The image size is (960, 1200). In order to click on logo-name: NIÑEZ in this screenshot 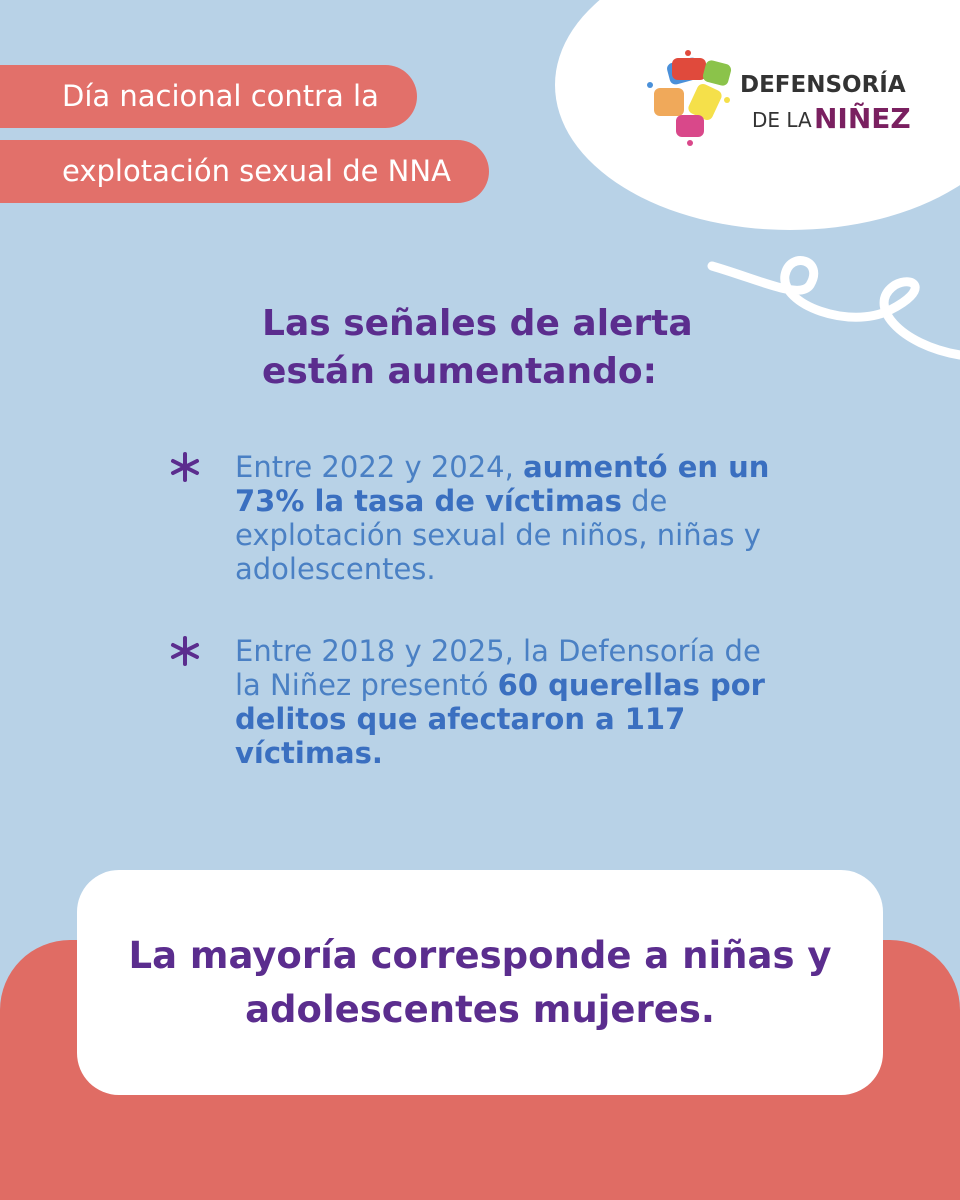, I will do `click(862, 118)`.